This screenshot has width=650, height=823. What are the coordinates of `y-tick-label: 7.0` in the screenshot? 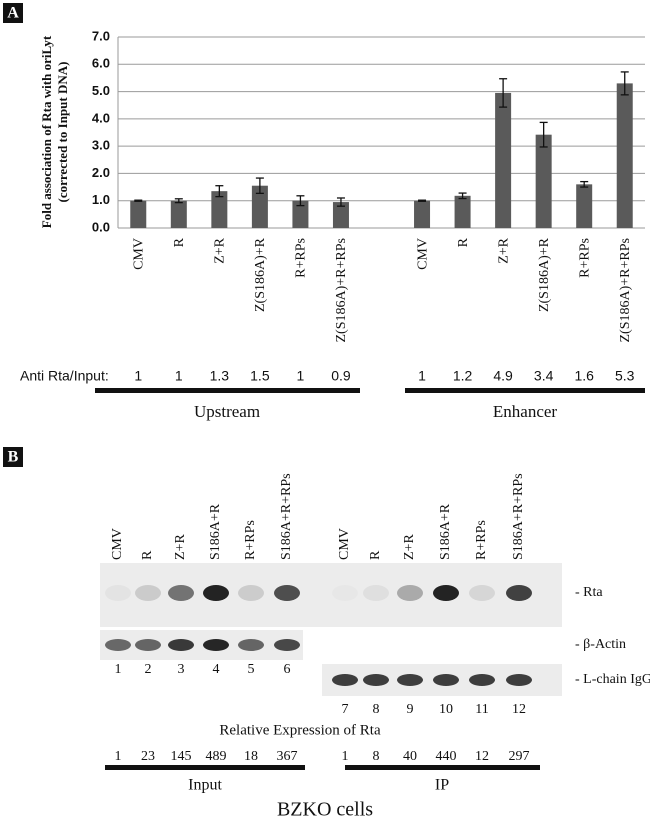 It's located at (101, 35).